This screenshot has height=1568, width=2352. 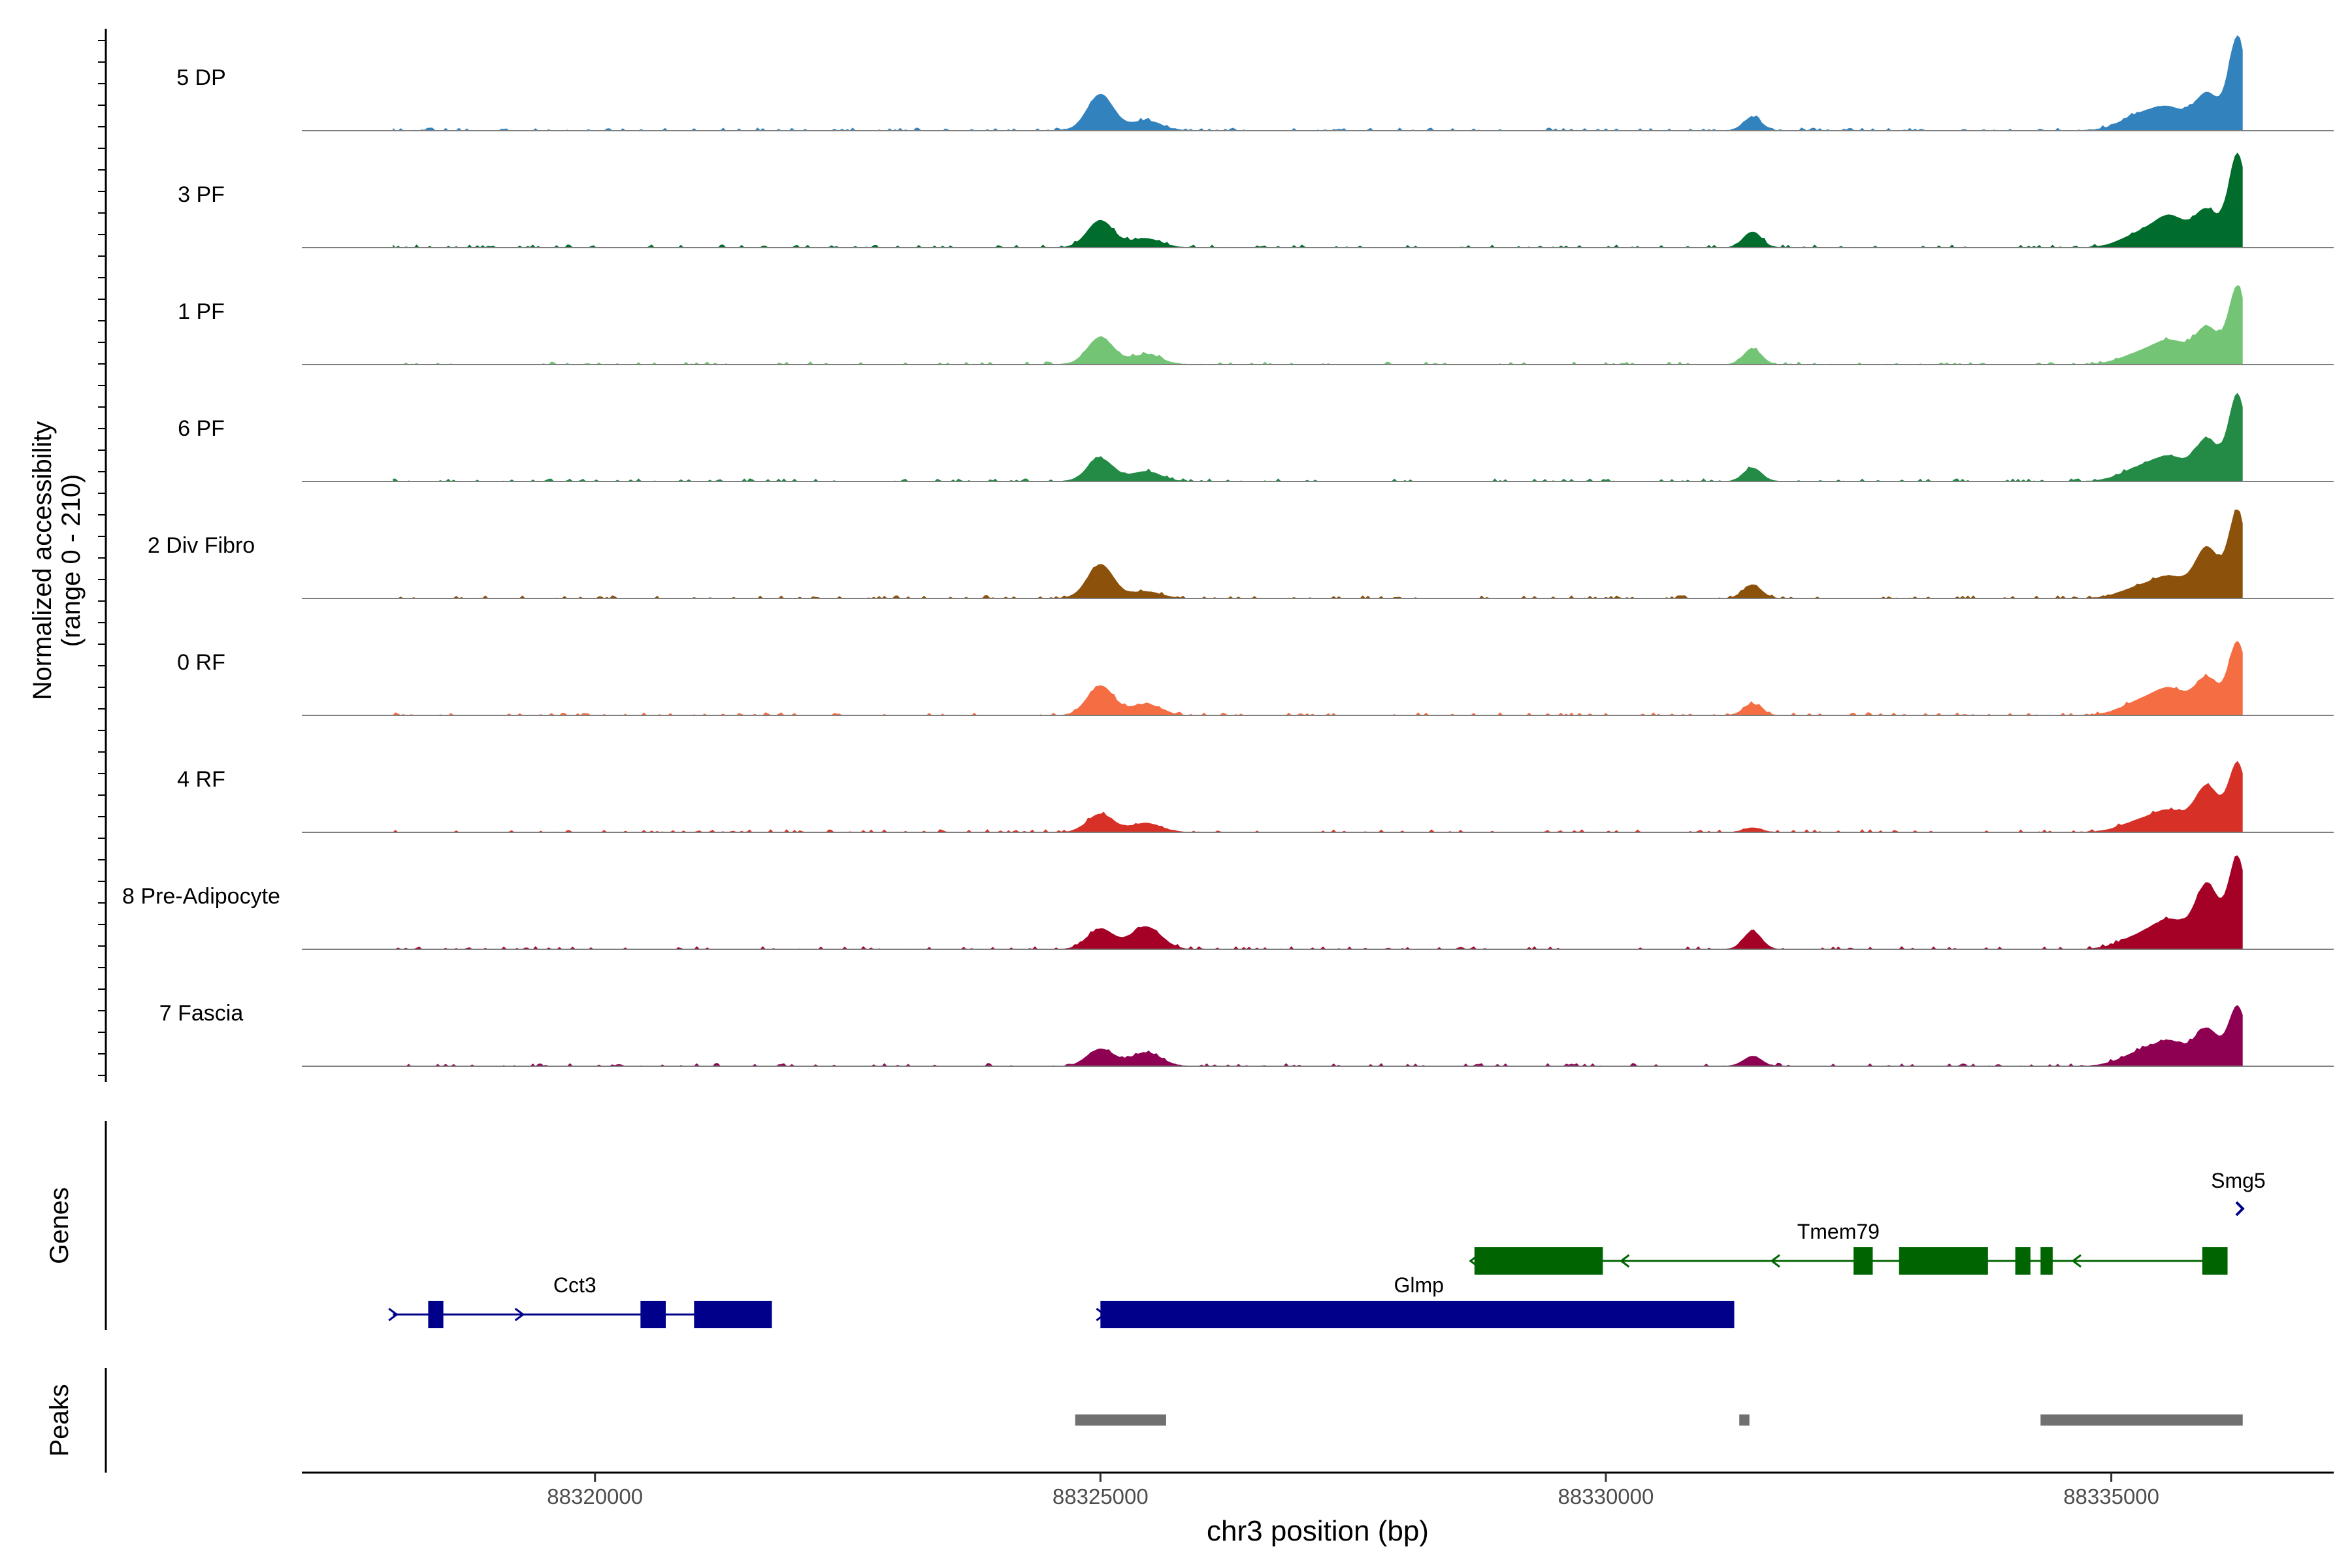 I want to click on gene-annotations: Cct3 Glmp Tmem79 Smg5, so click(x=1327, y=1248).